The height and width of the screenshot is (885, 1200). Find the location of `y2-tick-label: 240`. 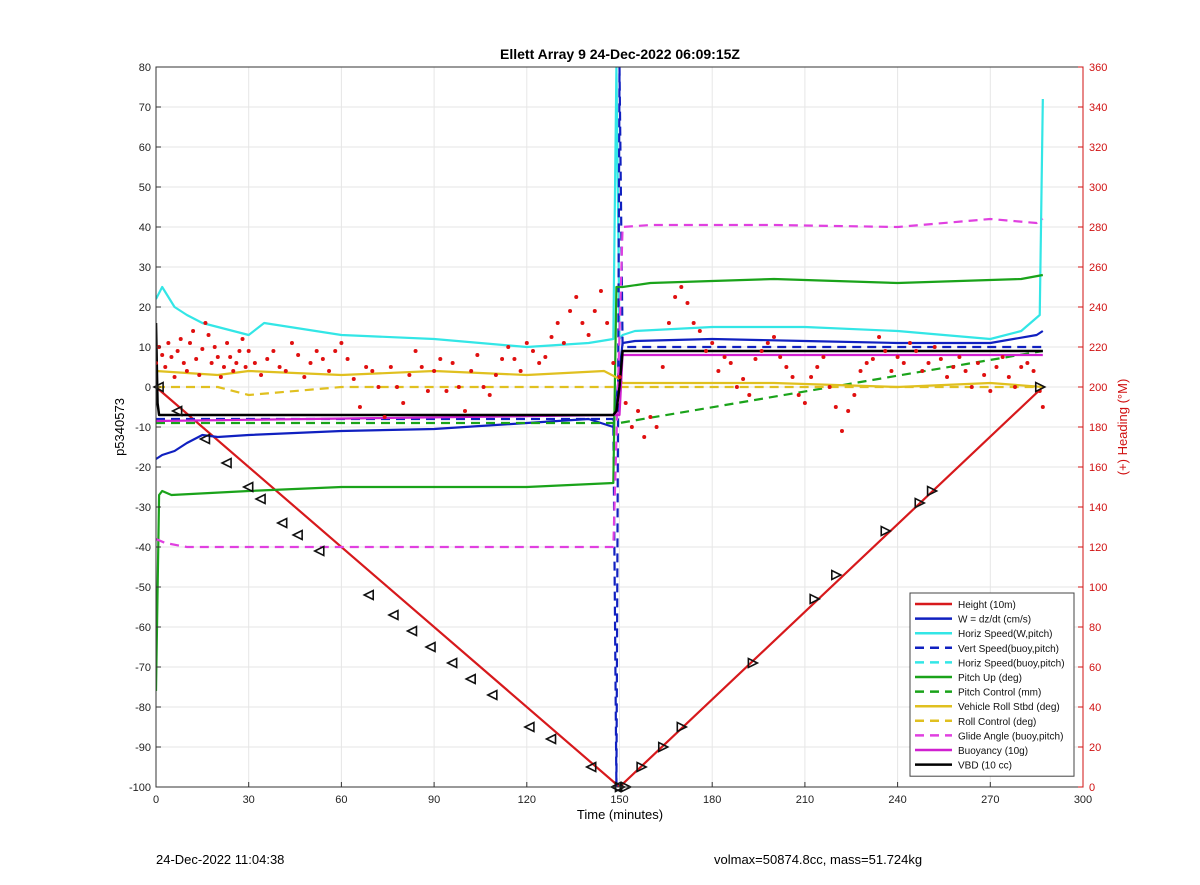

y2-tick-label: 240 is located at coordinates (1098, 308).